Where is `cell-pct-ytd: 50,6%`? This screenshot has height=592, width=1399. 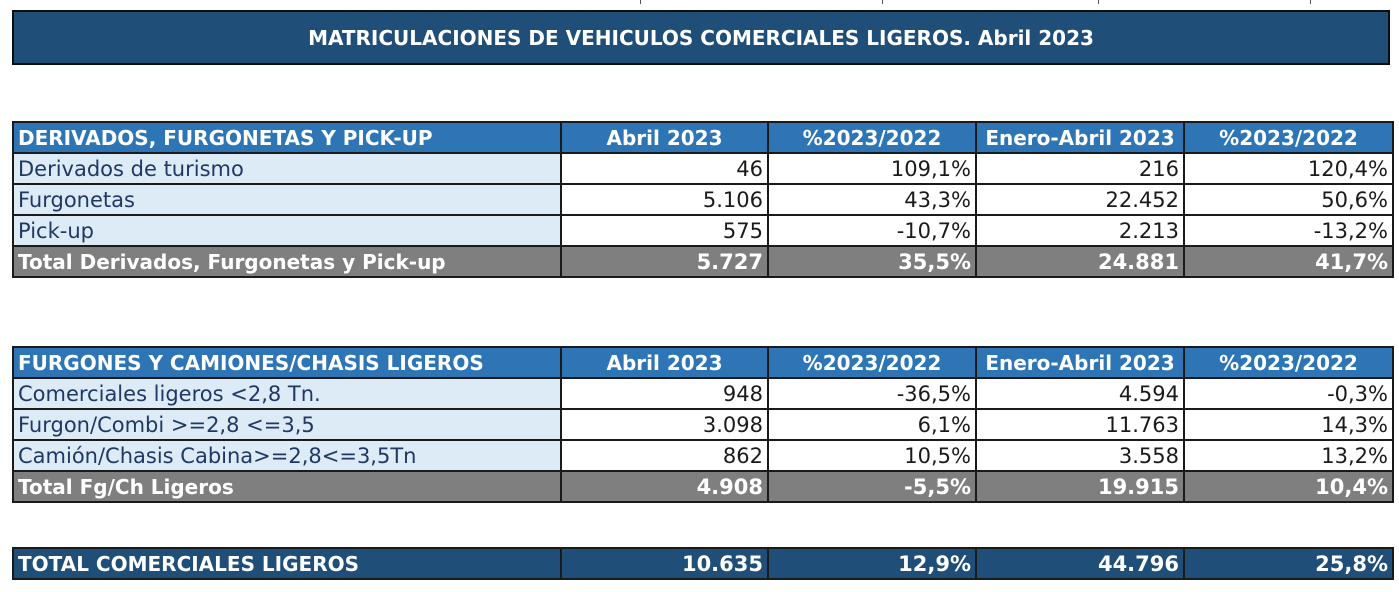 cell-pct-ytd: 50,6% is located at coordinates (1288, 199).